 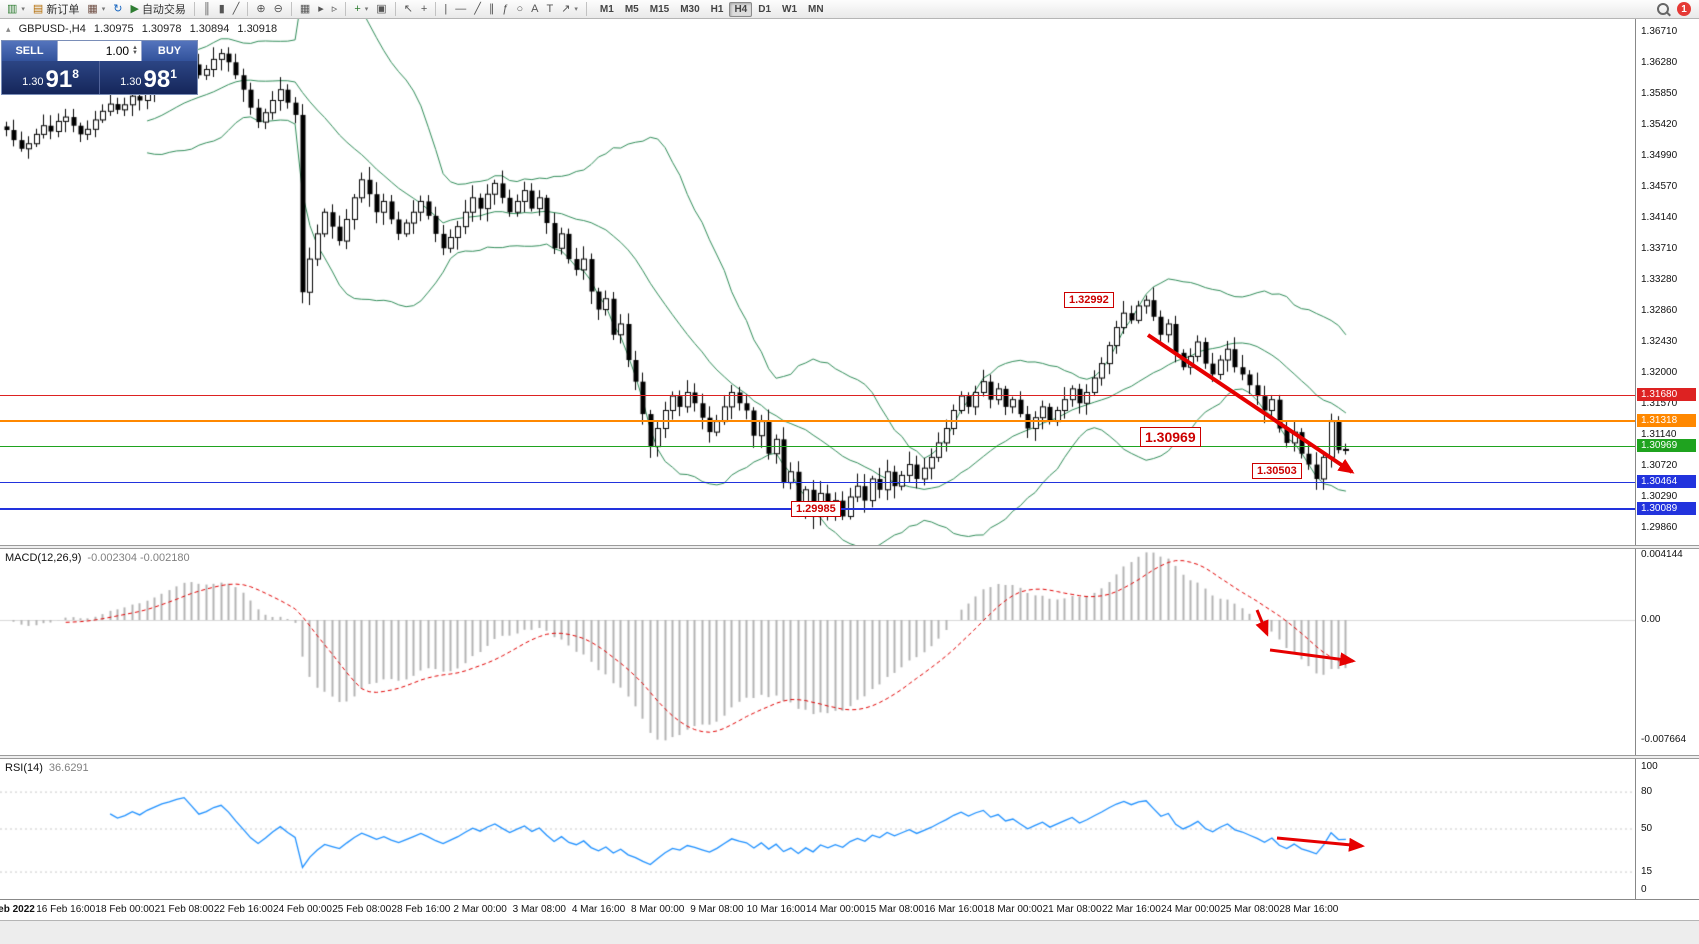 I want to click on price-tag-1.30969: 1.30969, so click(x=1666, y=445).